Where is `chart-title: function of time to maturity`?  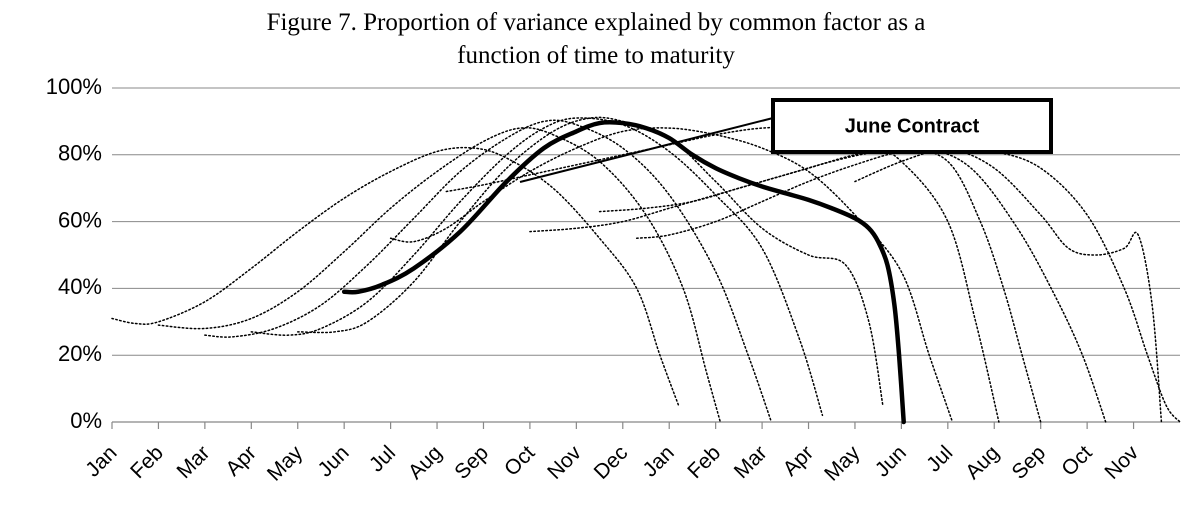
chart-title: function of time to maturity is located at coordinates (596, 55).